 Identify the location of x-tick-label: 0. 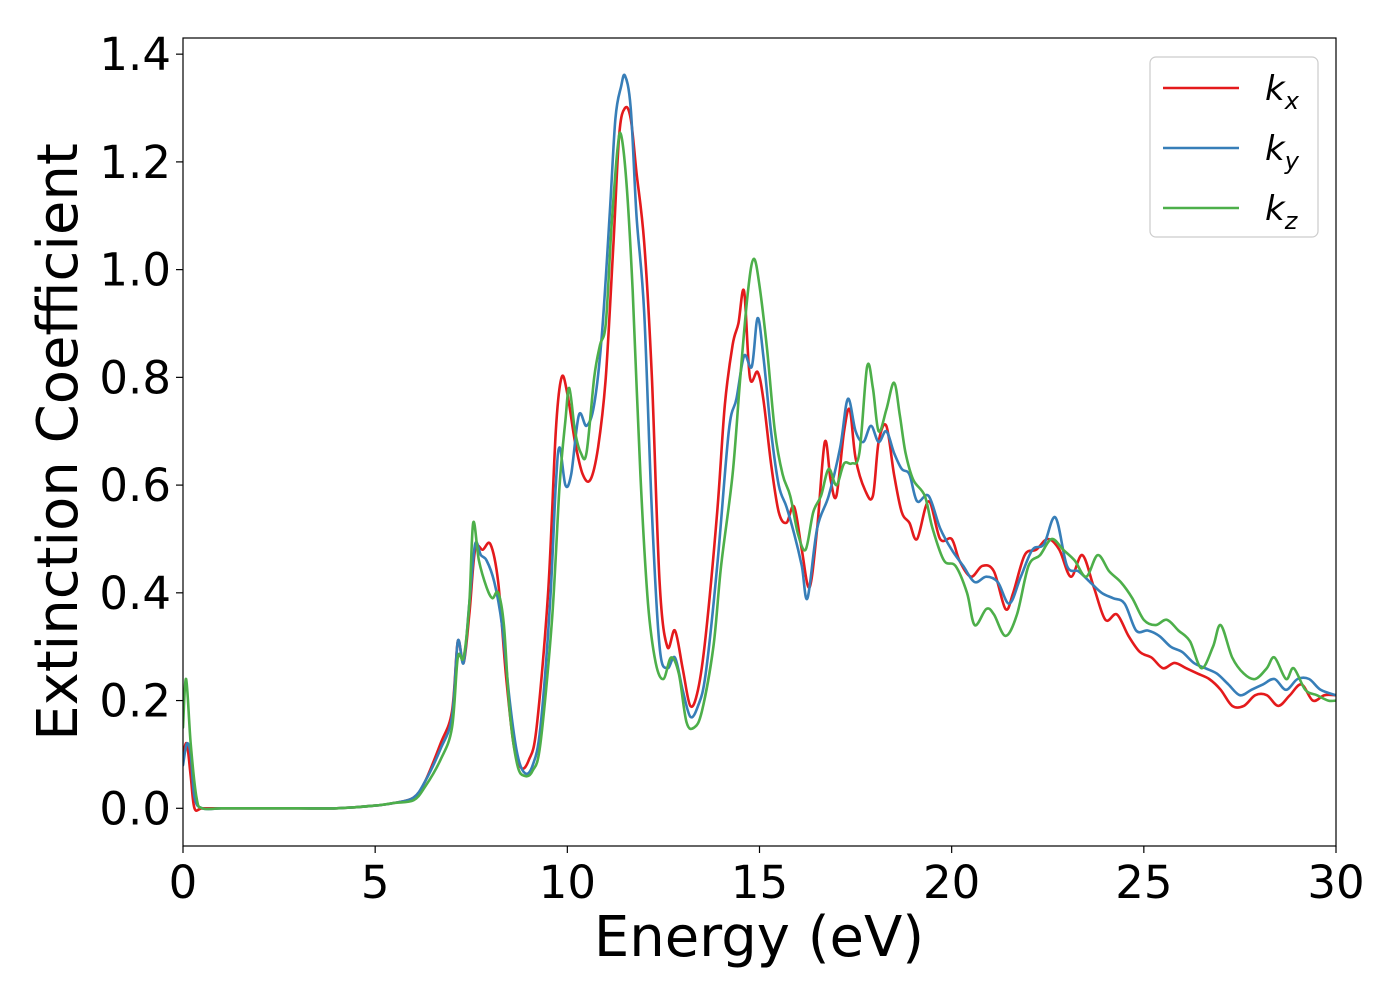
(183, 882).